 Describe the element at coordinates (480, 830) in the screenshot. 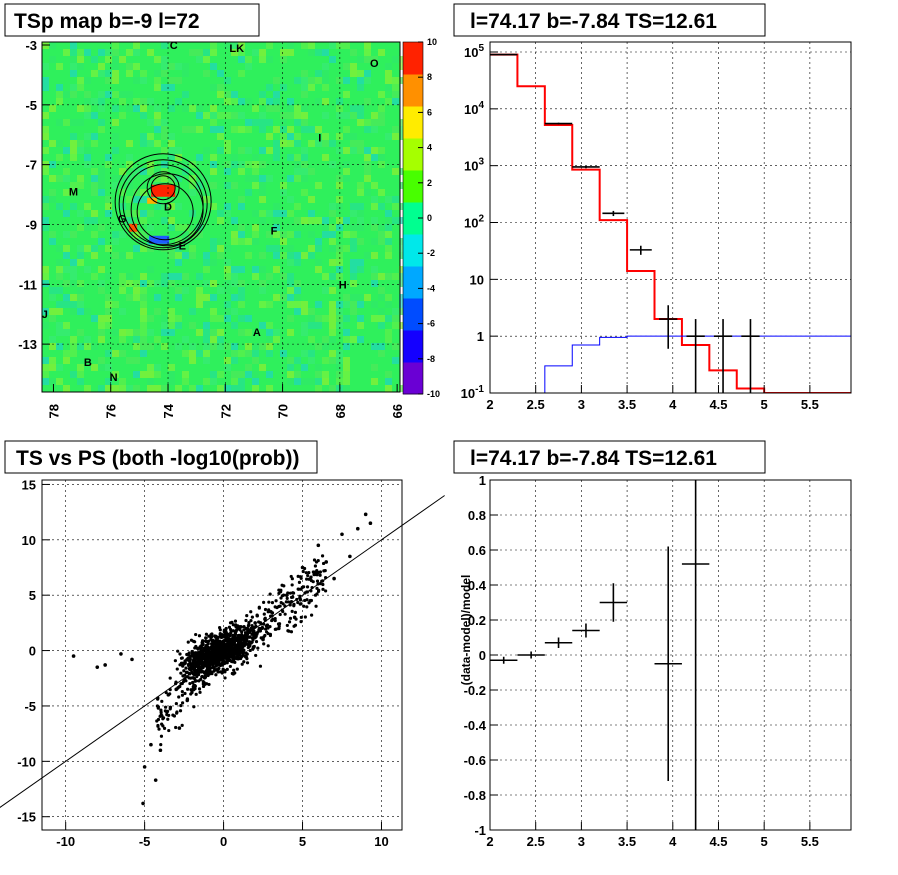

I see `residual-y-tick-label: -1` at that location.